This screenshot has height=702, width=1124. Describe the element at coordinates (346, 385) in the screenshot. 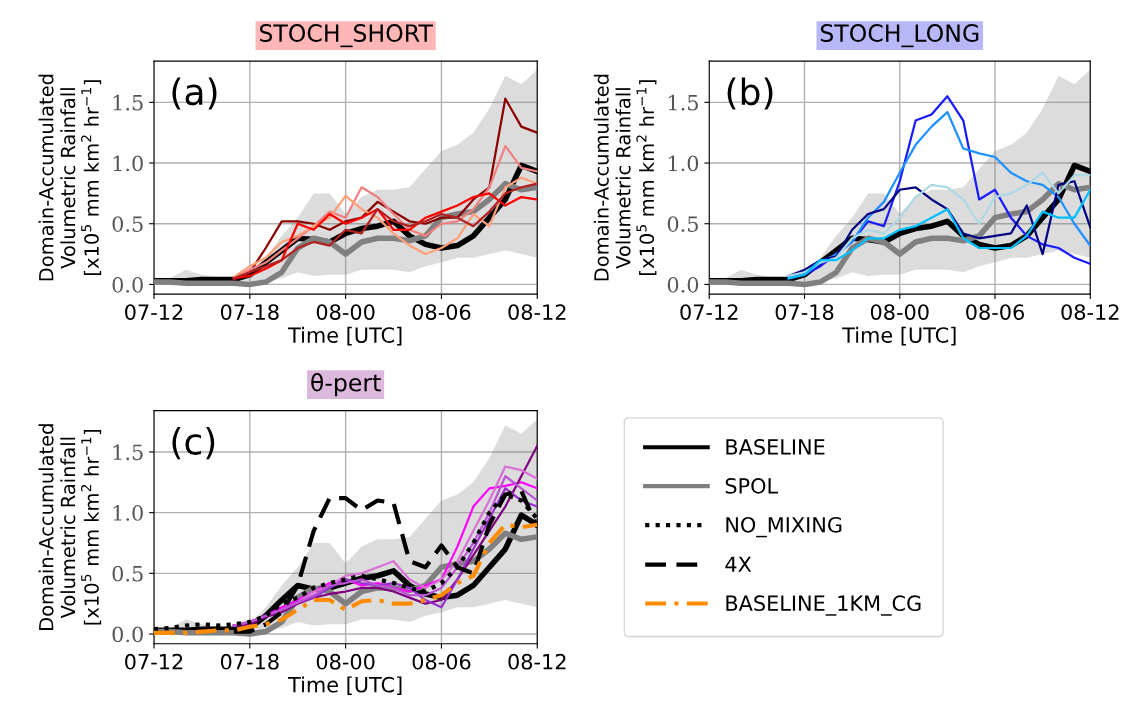

I see `chart-title: θ-pert` at that location.